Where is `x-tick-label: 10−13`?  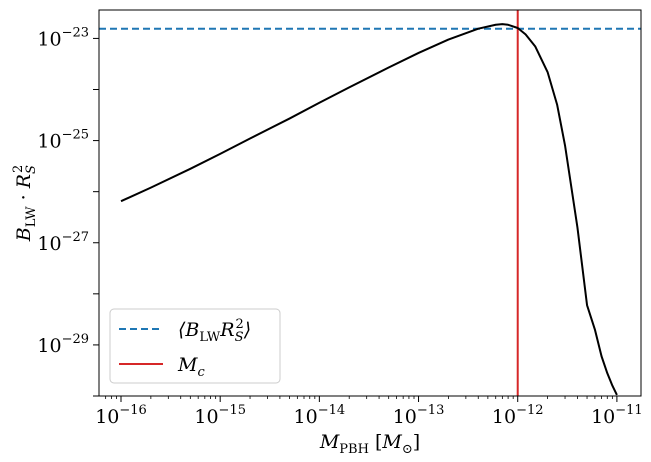 x-tick-label: 10−13 is located at coordinates (419, 415).